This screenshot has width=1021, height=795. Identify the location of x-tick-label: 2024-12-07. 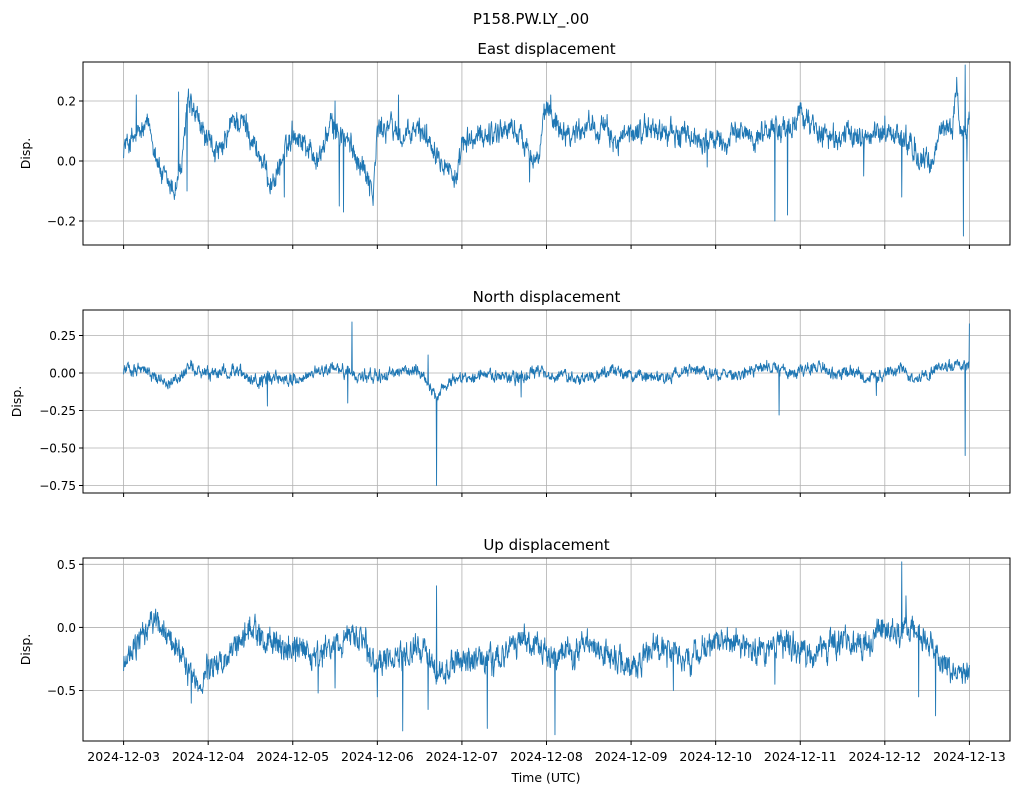
(462, 756).